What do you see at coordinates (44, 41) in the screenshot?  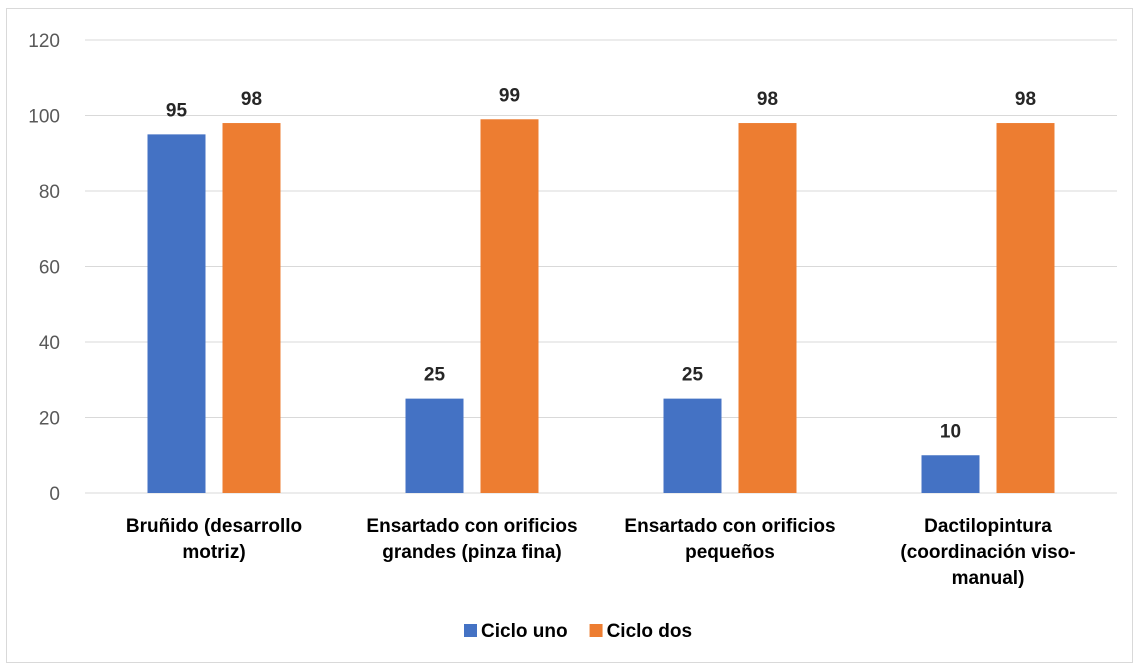 I see `y-tick-label-120: 120` at bounding box center [44, 41].